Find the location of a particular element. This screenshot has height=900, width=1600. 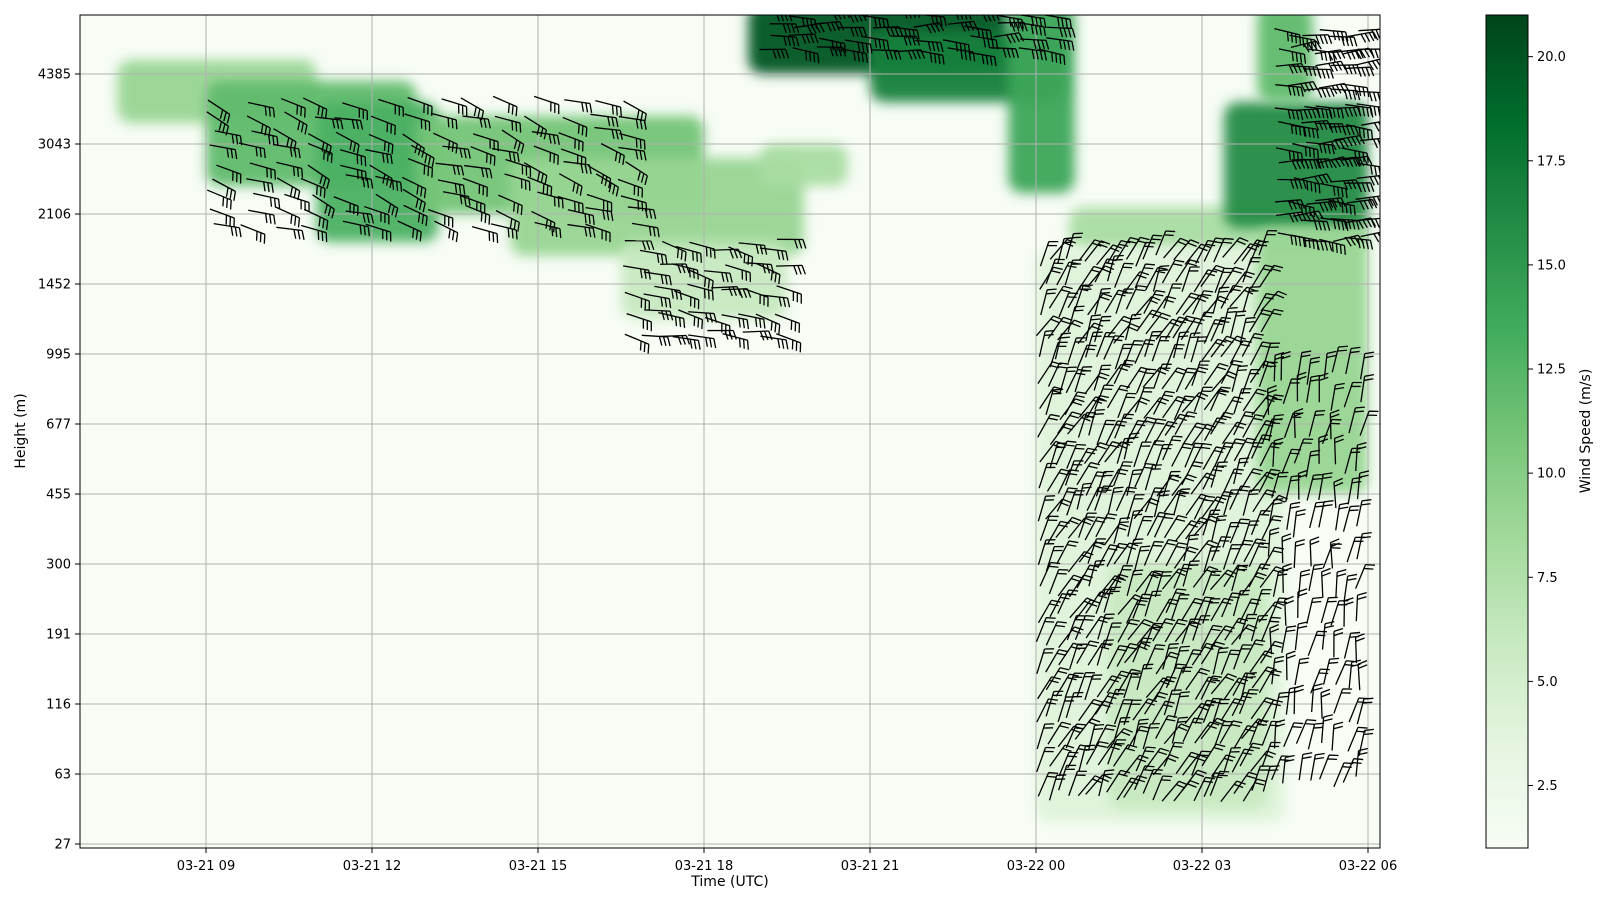

colorbar-tick-label: 12.5 is located at coordinates (1551, 370).